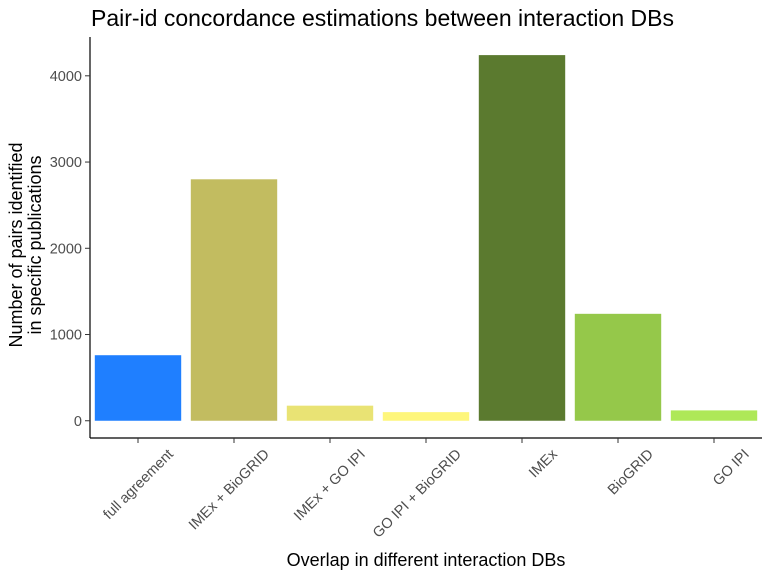 Image resolution: width=768 pixels, height=576 pixels. Describe the element at coordinates (35, 244) in the screenshot. I see `y-axis-title-line-2: in specific publications` at that location.